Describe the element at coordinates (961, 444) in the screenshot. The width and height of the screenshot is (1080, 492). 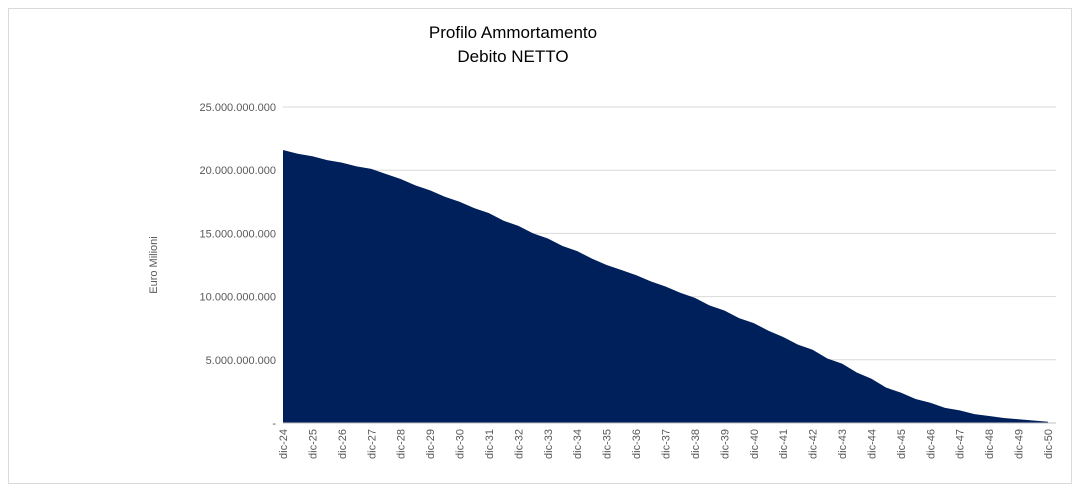
I see `x-tick-label: dic-47` at that location.